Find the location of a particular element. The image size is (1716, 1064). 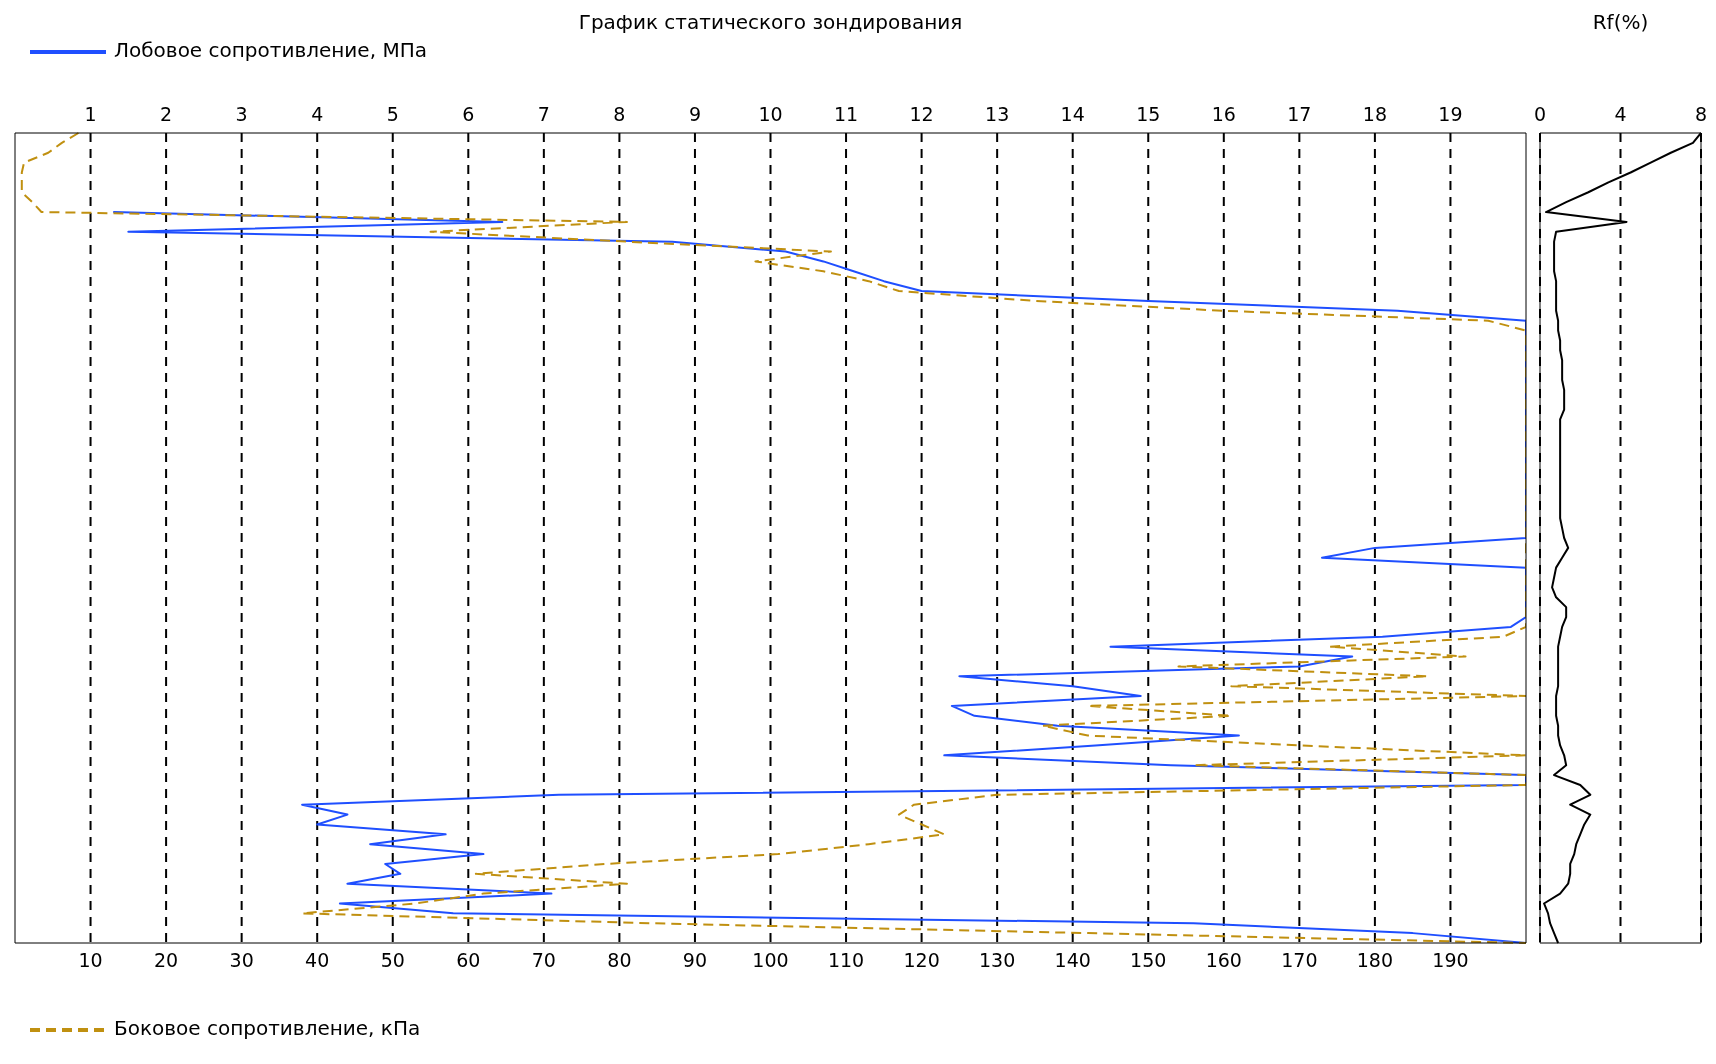

x-tick-label: 160 is located at coordinates (1223, 960).